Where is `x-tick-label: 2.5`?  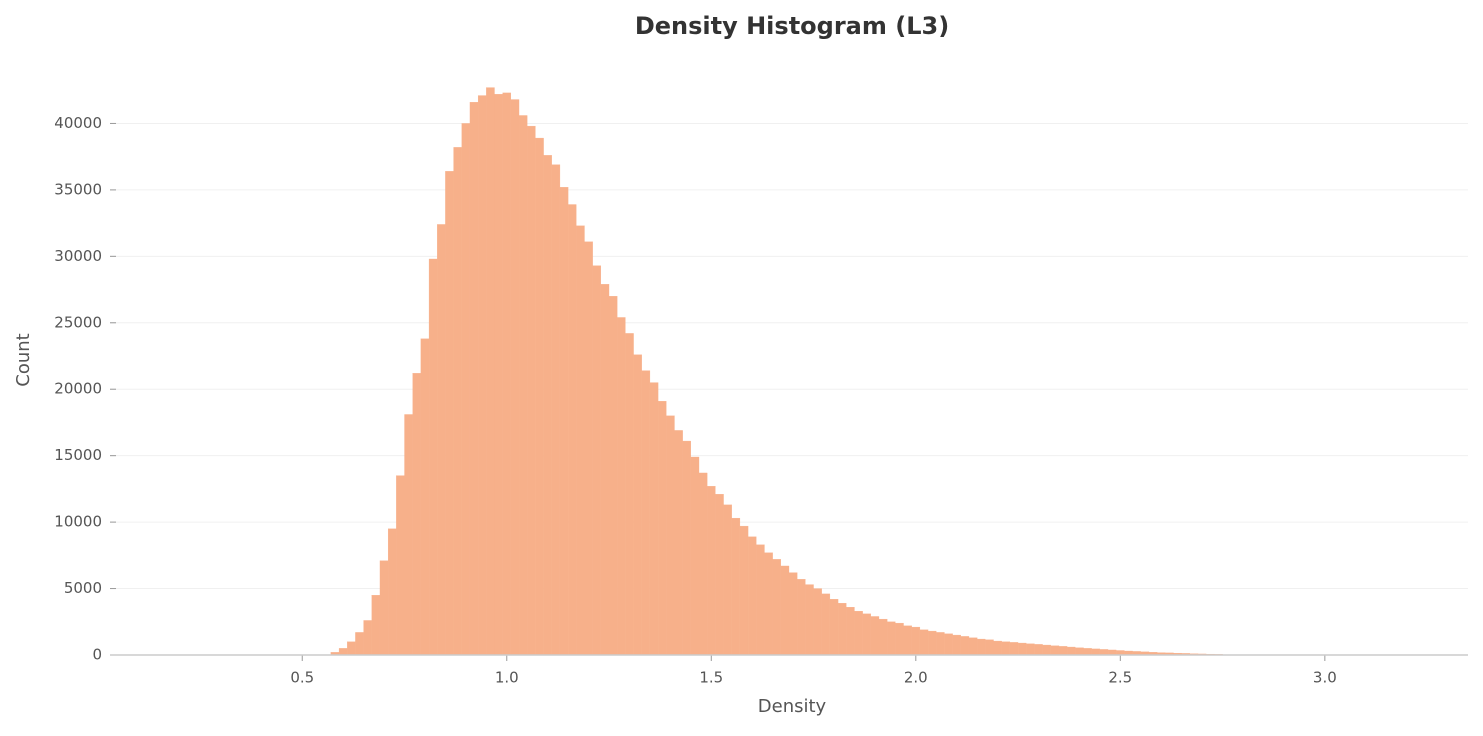 x-tick-label: 2.5 is located at coordinates (1120, 678).